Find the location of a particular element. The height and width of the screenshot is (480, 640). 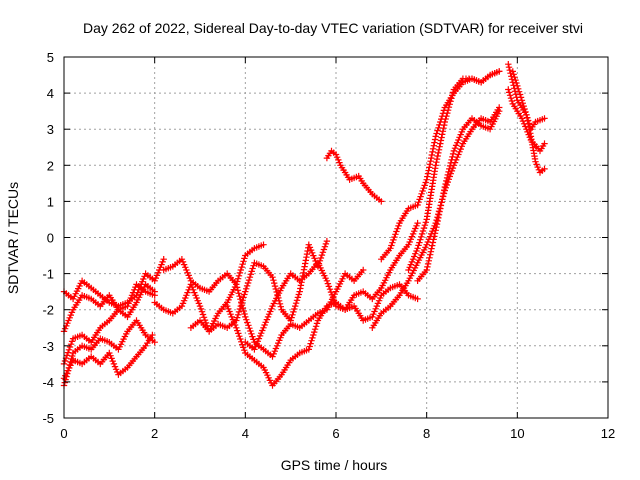

y-tick-label: -3 is located at coordinates (48, 346).